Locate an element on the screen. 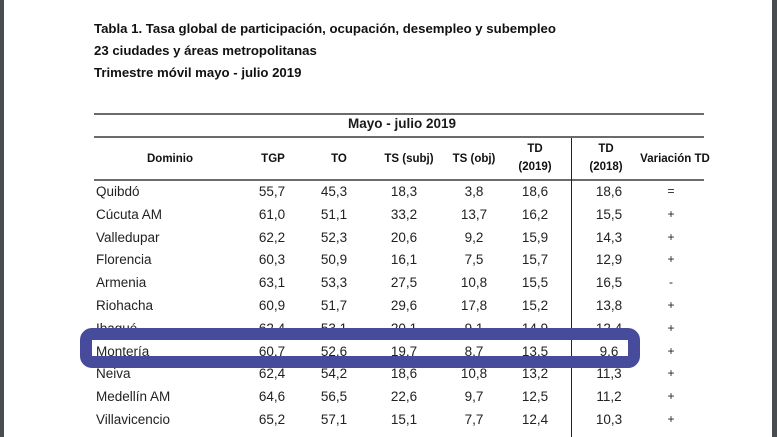  row-td-2018: 12,9 is located at coordinates (609, 260).